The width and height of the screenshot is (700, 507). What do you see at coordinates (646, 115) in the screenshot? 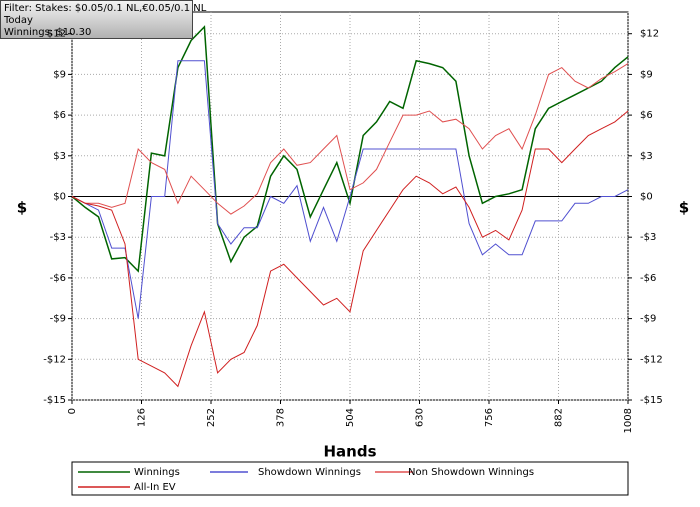
I see `y2-tick-label: $6` at bounding box center [646, 115].